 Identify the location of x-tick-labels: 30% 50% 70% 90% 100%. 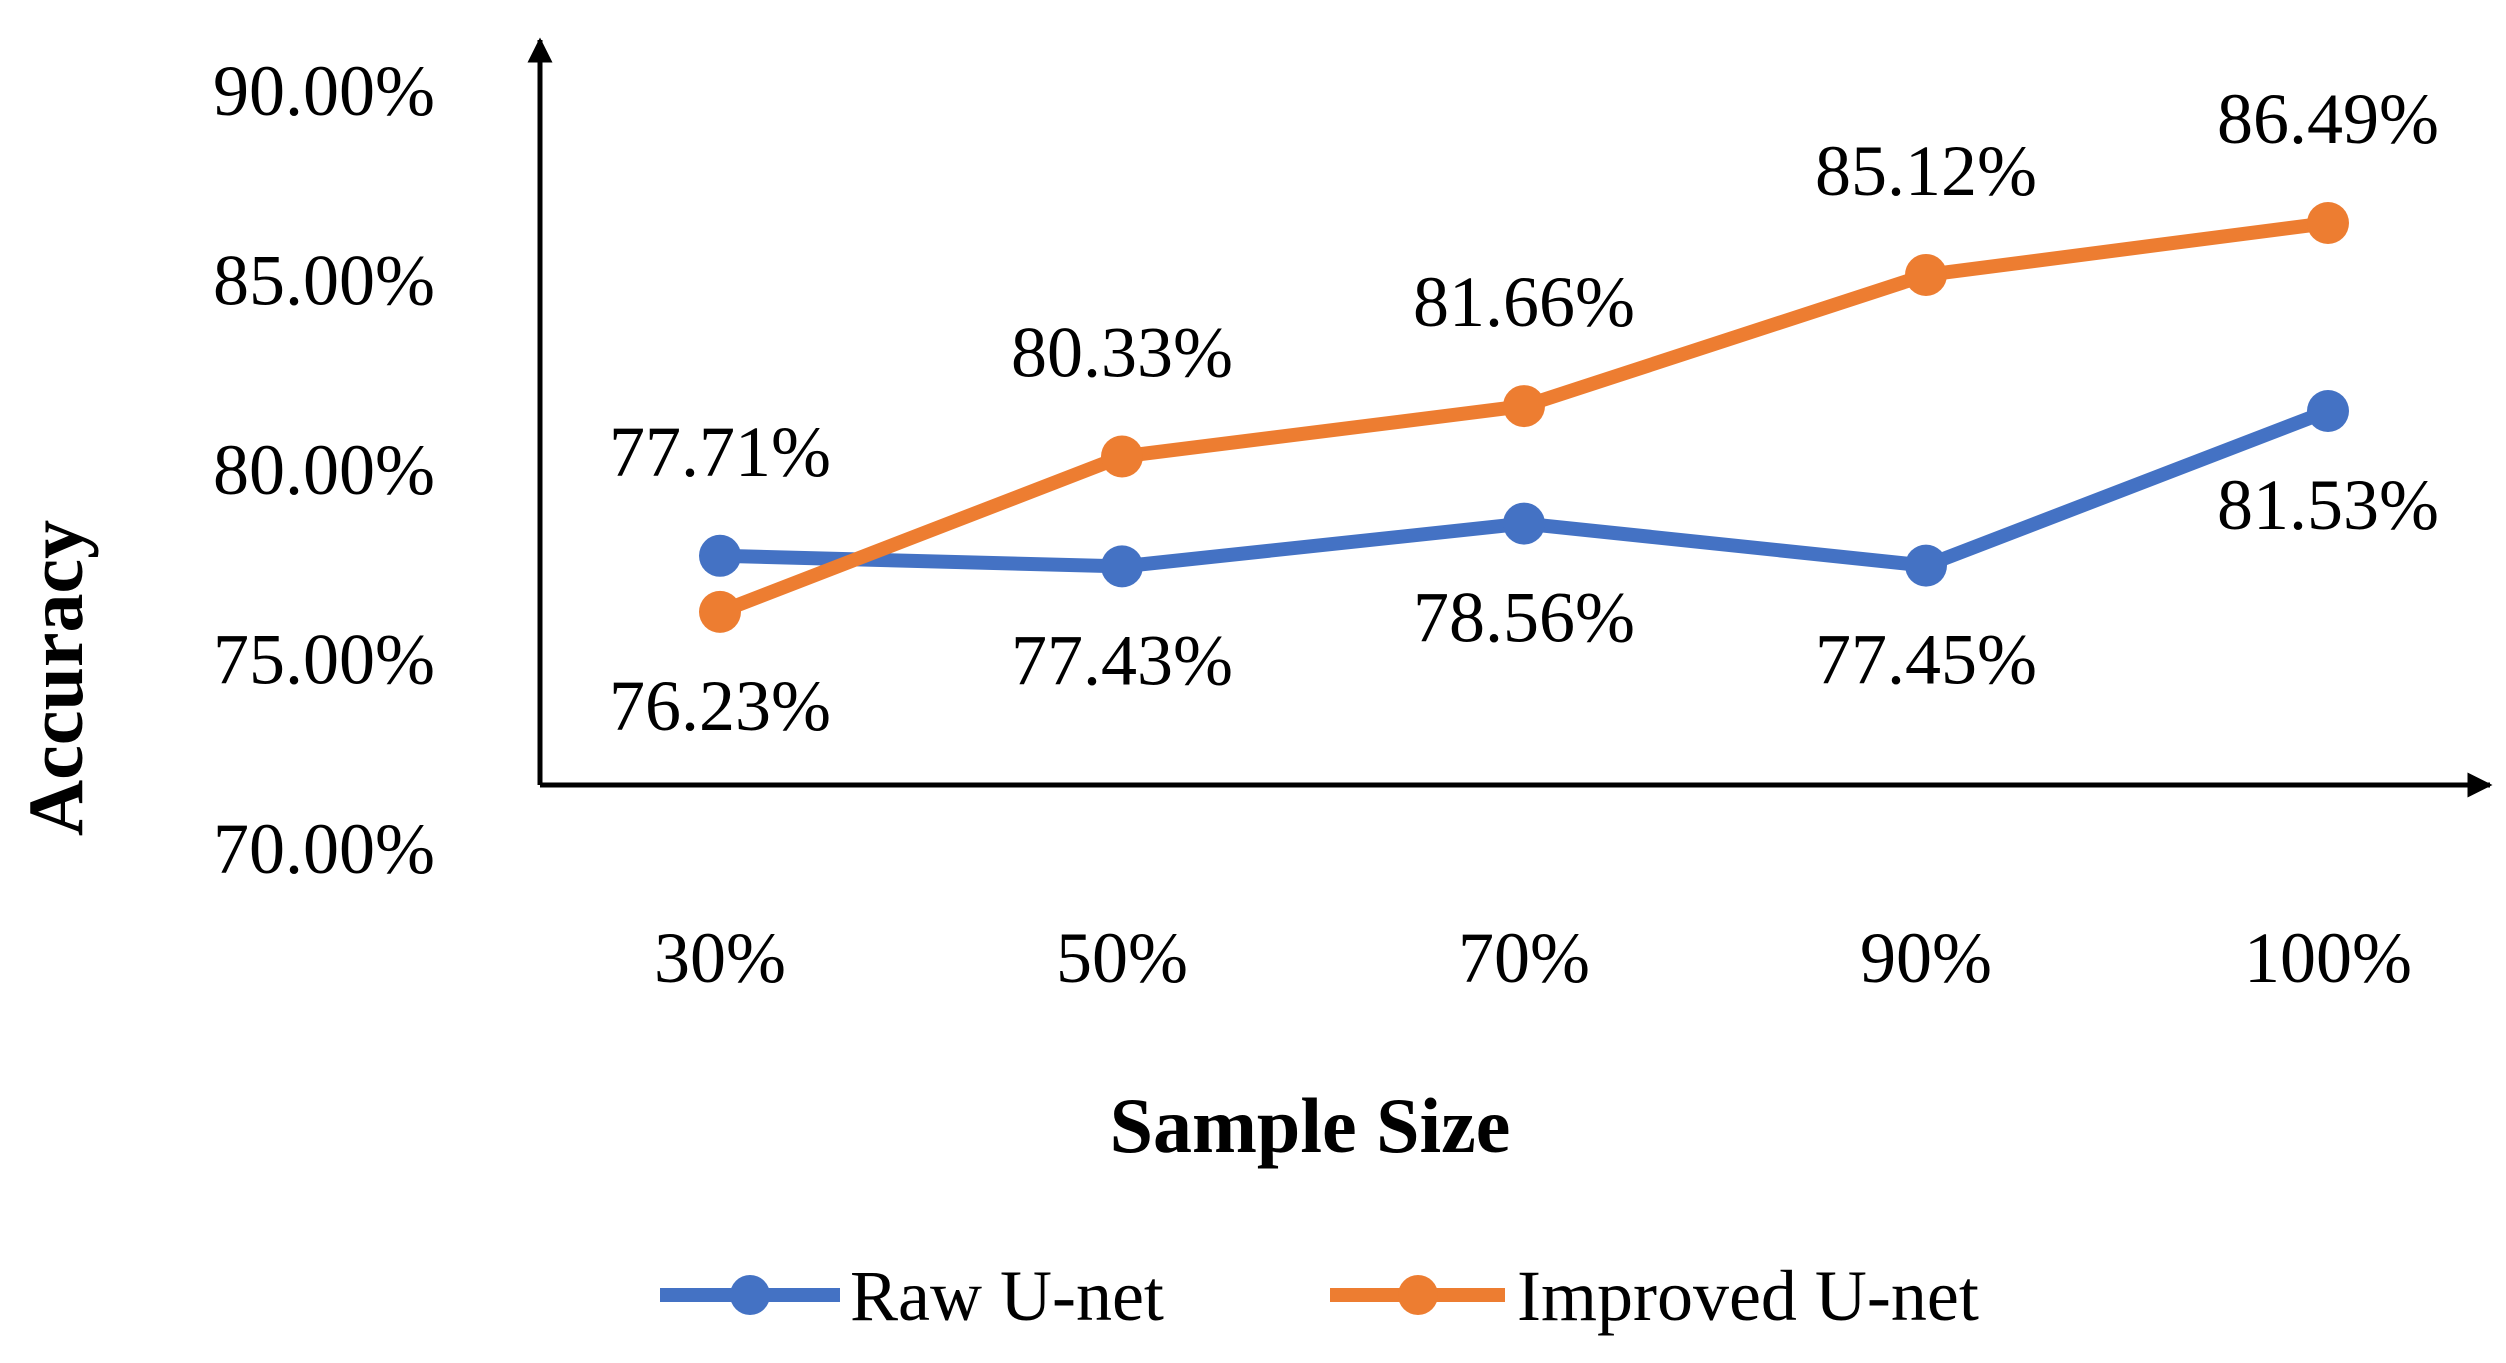
(1533, 958).